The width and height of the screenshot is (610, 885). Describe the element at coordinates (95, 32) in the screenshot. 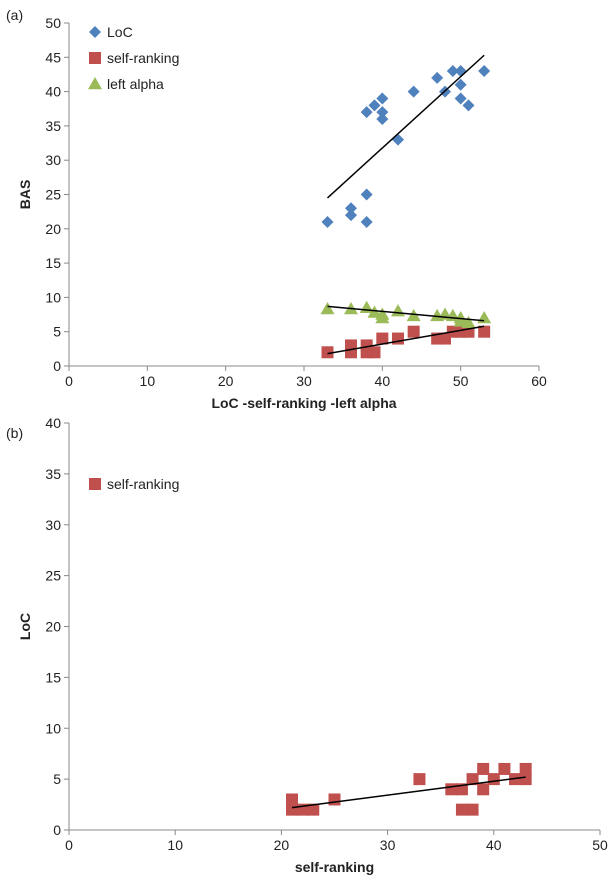

I see `legend-marker-loc` at that location.